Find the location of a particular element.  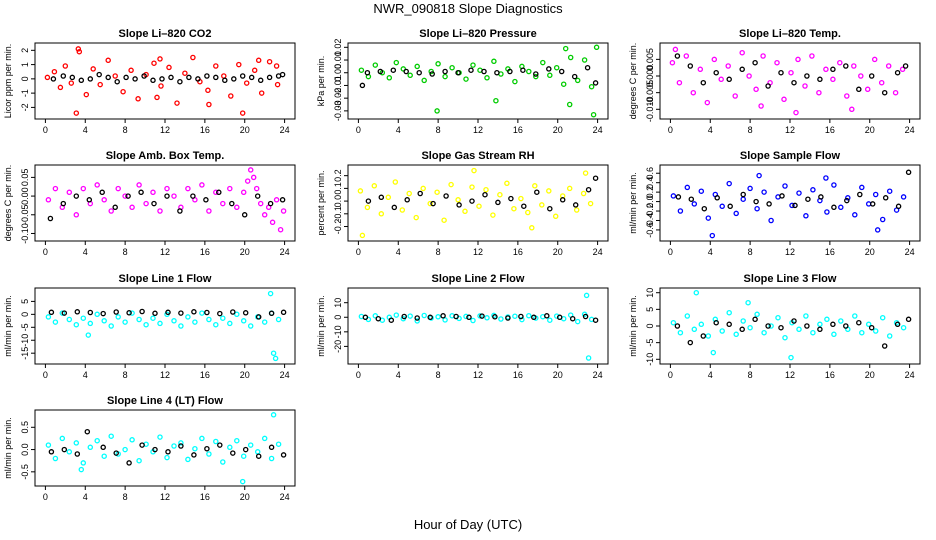

y-tick-label: -0.2 is located at coordinates (650, 211).